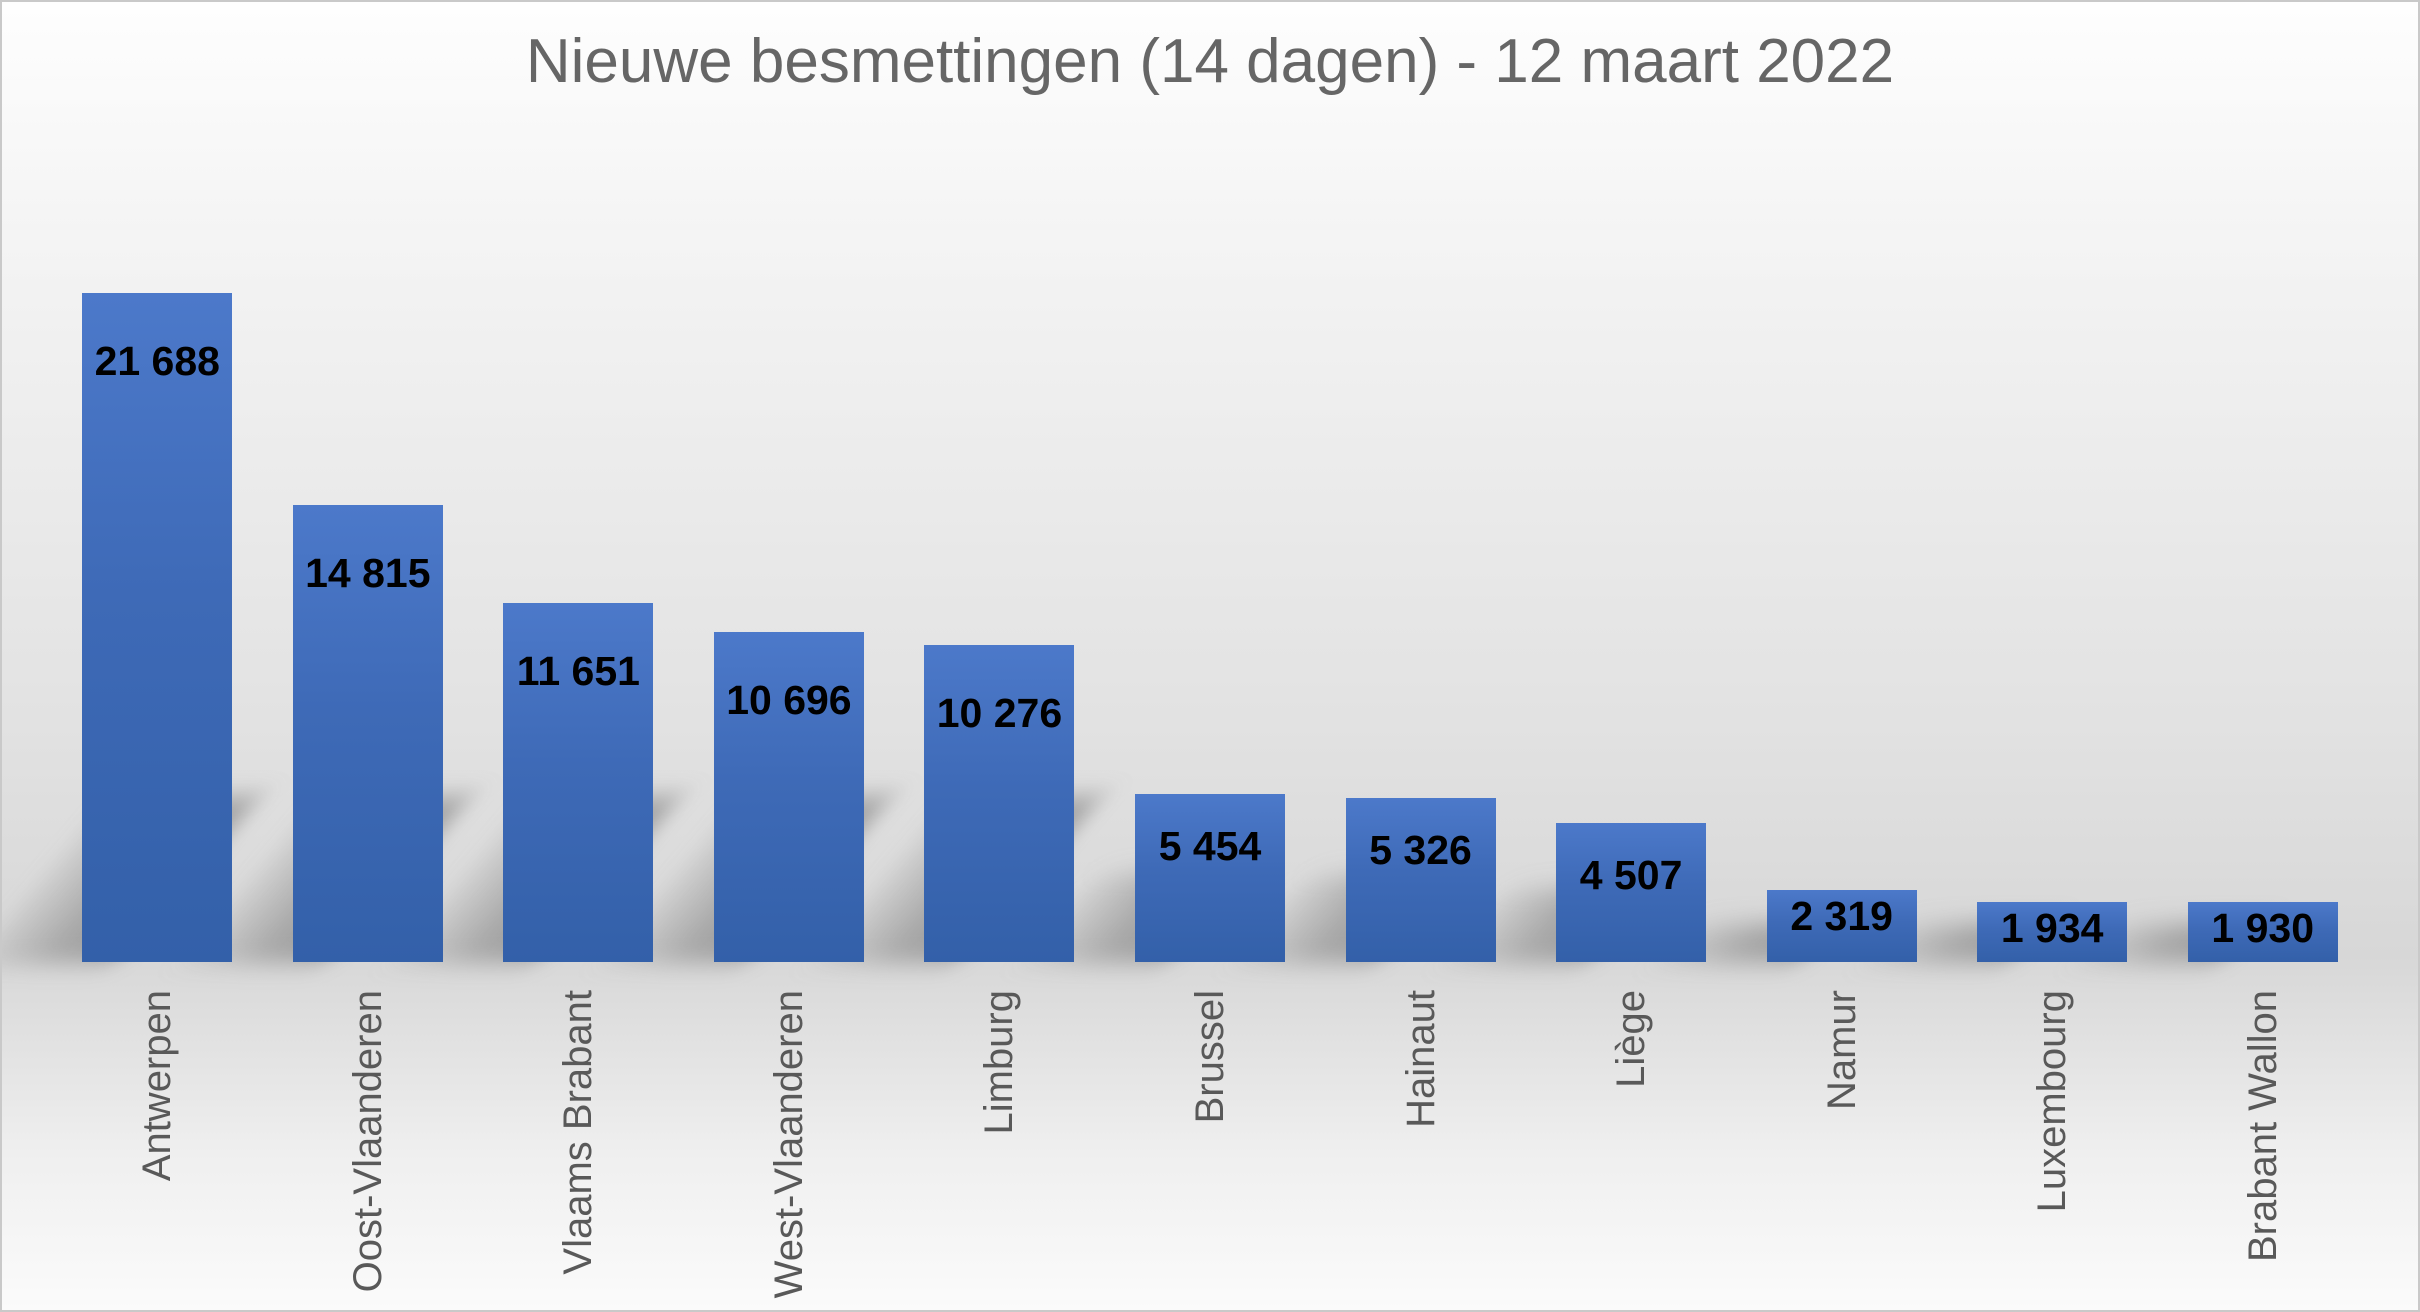 Image resolution: width=2420 pixels, height=1312 pixels. I want to click on bar: 10 276, so click(999, 803).